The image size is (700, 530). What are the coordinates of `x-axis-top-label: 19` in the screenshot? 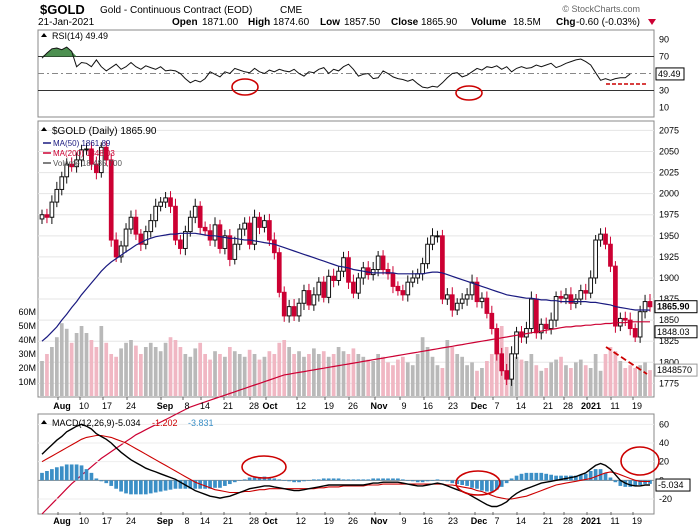 It's located at (329, 406).